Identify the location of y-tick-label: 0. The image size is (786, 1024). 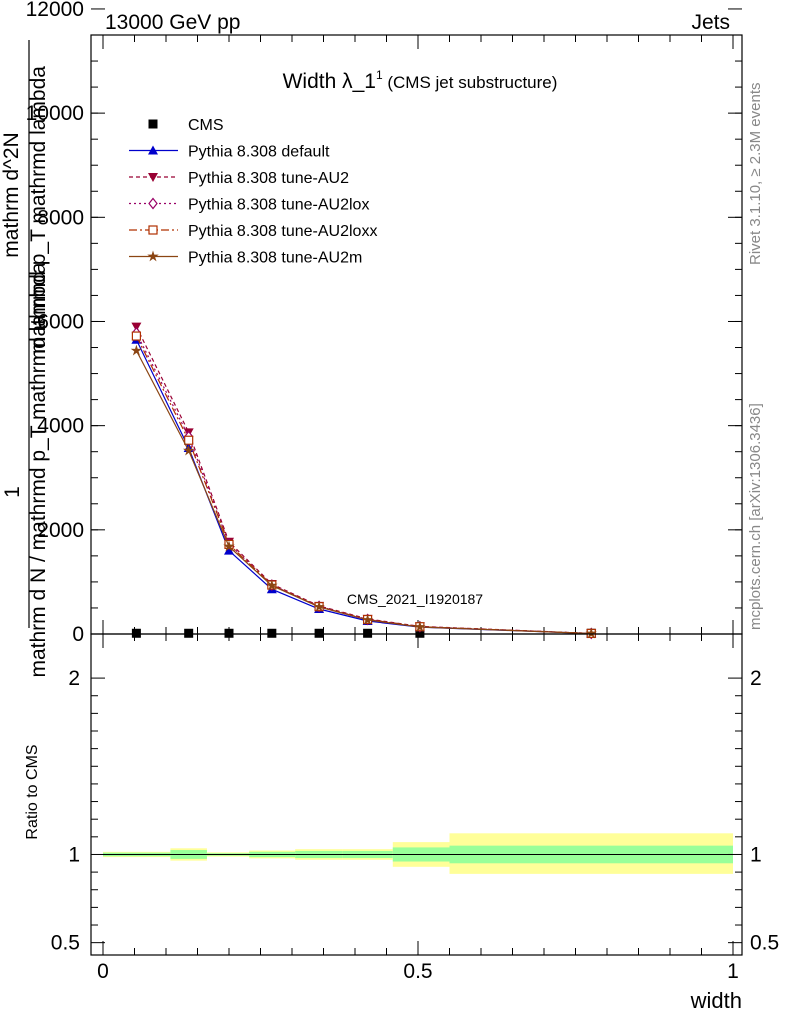
(78, 634).